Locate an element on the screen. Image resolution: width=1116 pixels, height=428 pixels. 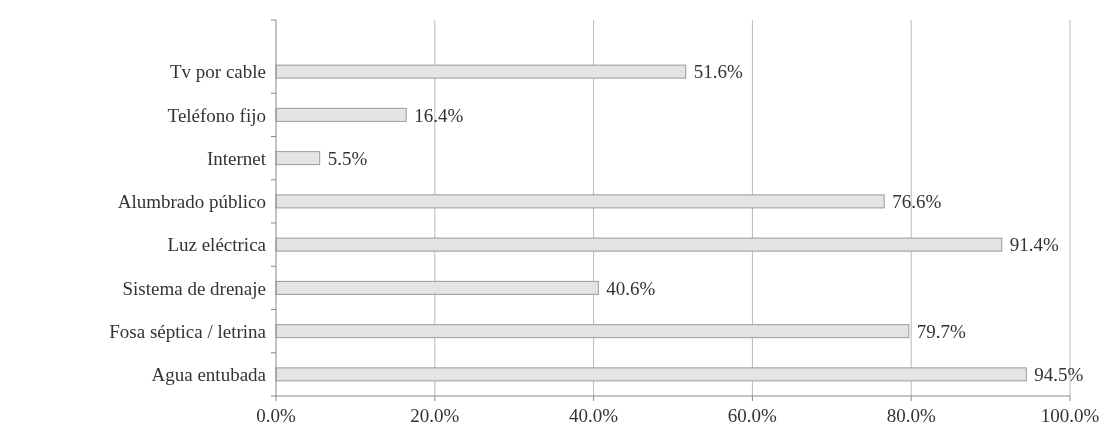
x-tick-label: 0.0% is located at coordinates (276, 415).